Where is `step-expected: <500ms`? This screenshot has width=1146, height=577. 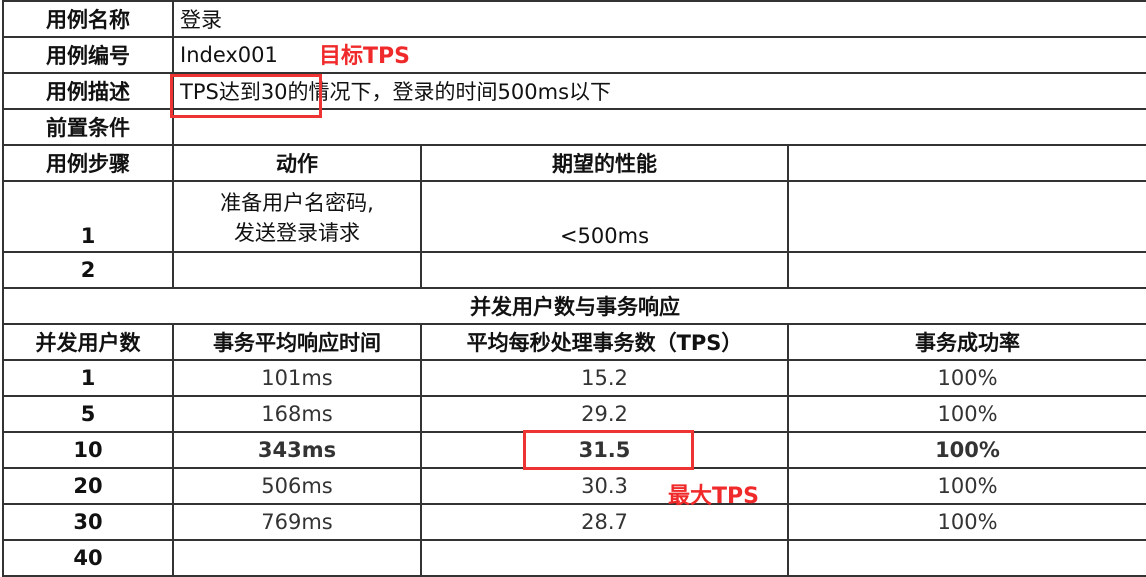
step-expected: <500ms is located at coordinates (604, 216).